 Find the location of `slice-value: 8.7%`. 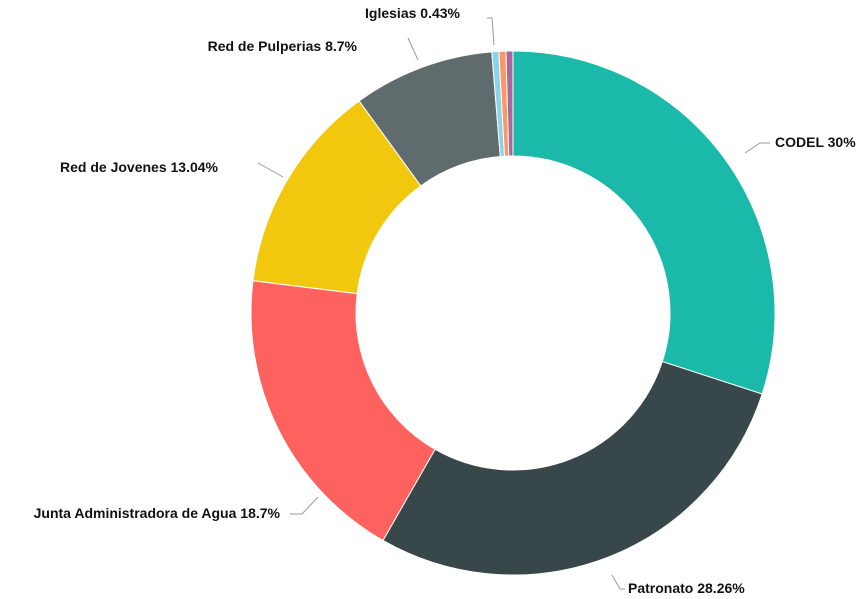

slice-value: 8.7% is located at coordinates (341, 46).